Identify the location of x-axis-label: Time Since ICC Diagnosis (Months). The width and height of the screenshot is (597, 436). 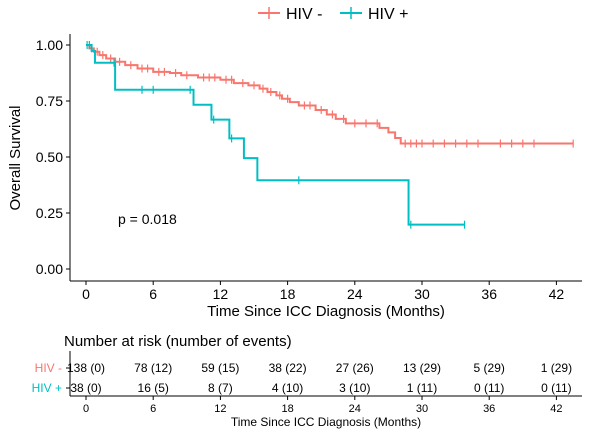
(326, 311).